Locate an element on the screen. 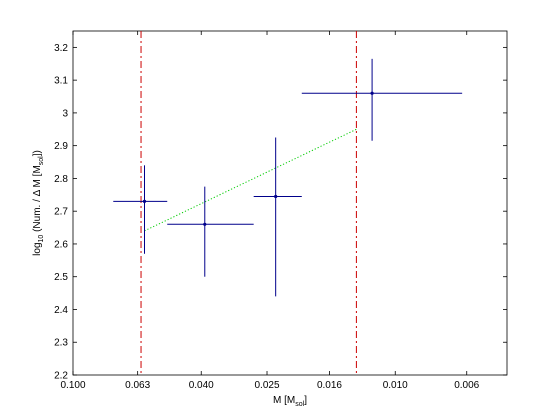 This screenshot has height=420, width=560. y-tick-label: 3 is located at coordinates (65, 113).